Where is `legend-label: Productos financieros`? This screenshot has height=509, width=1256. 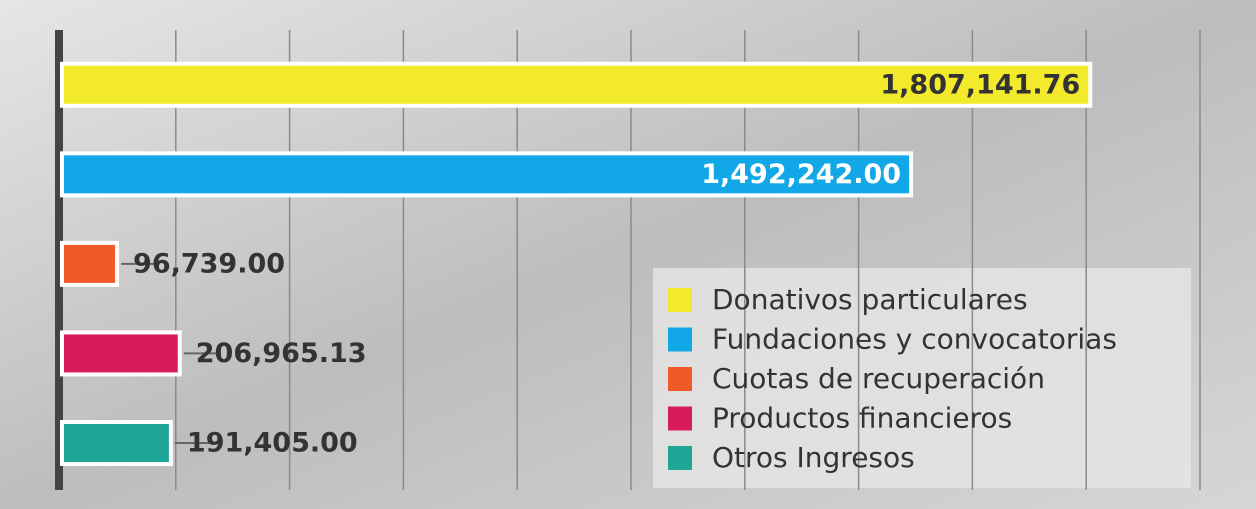 legend-label: Productos financieros is located at coordinates (862, 418).